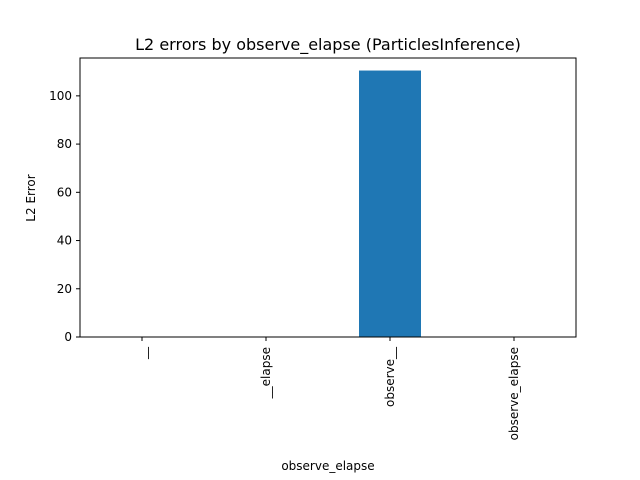 The image size is (640, 480). I want to click on x-tick-label: observe__, so click(390, 376).